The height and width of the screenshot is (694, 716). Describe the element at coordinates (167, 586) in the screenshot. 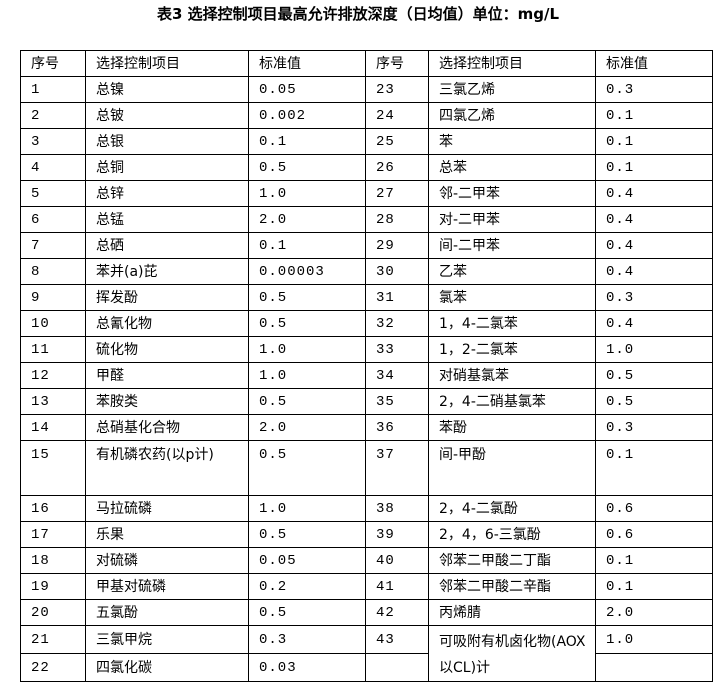

I see `left-item-cell: 甲基对硫磷` at that location.